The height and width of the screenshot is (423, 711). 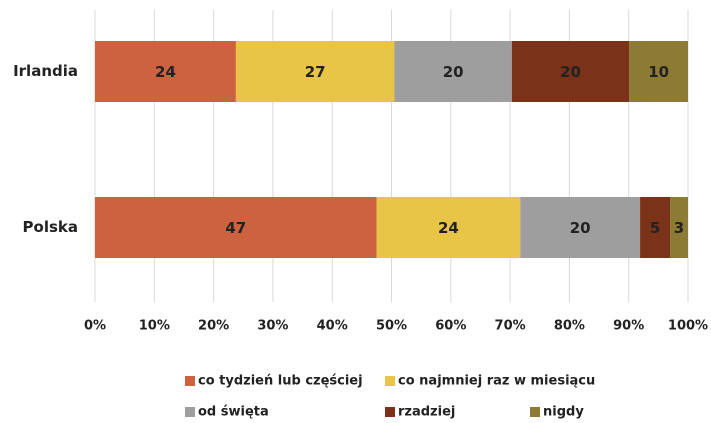 I want to click on x-tick-label: 100%, so click(x=688, y=326).